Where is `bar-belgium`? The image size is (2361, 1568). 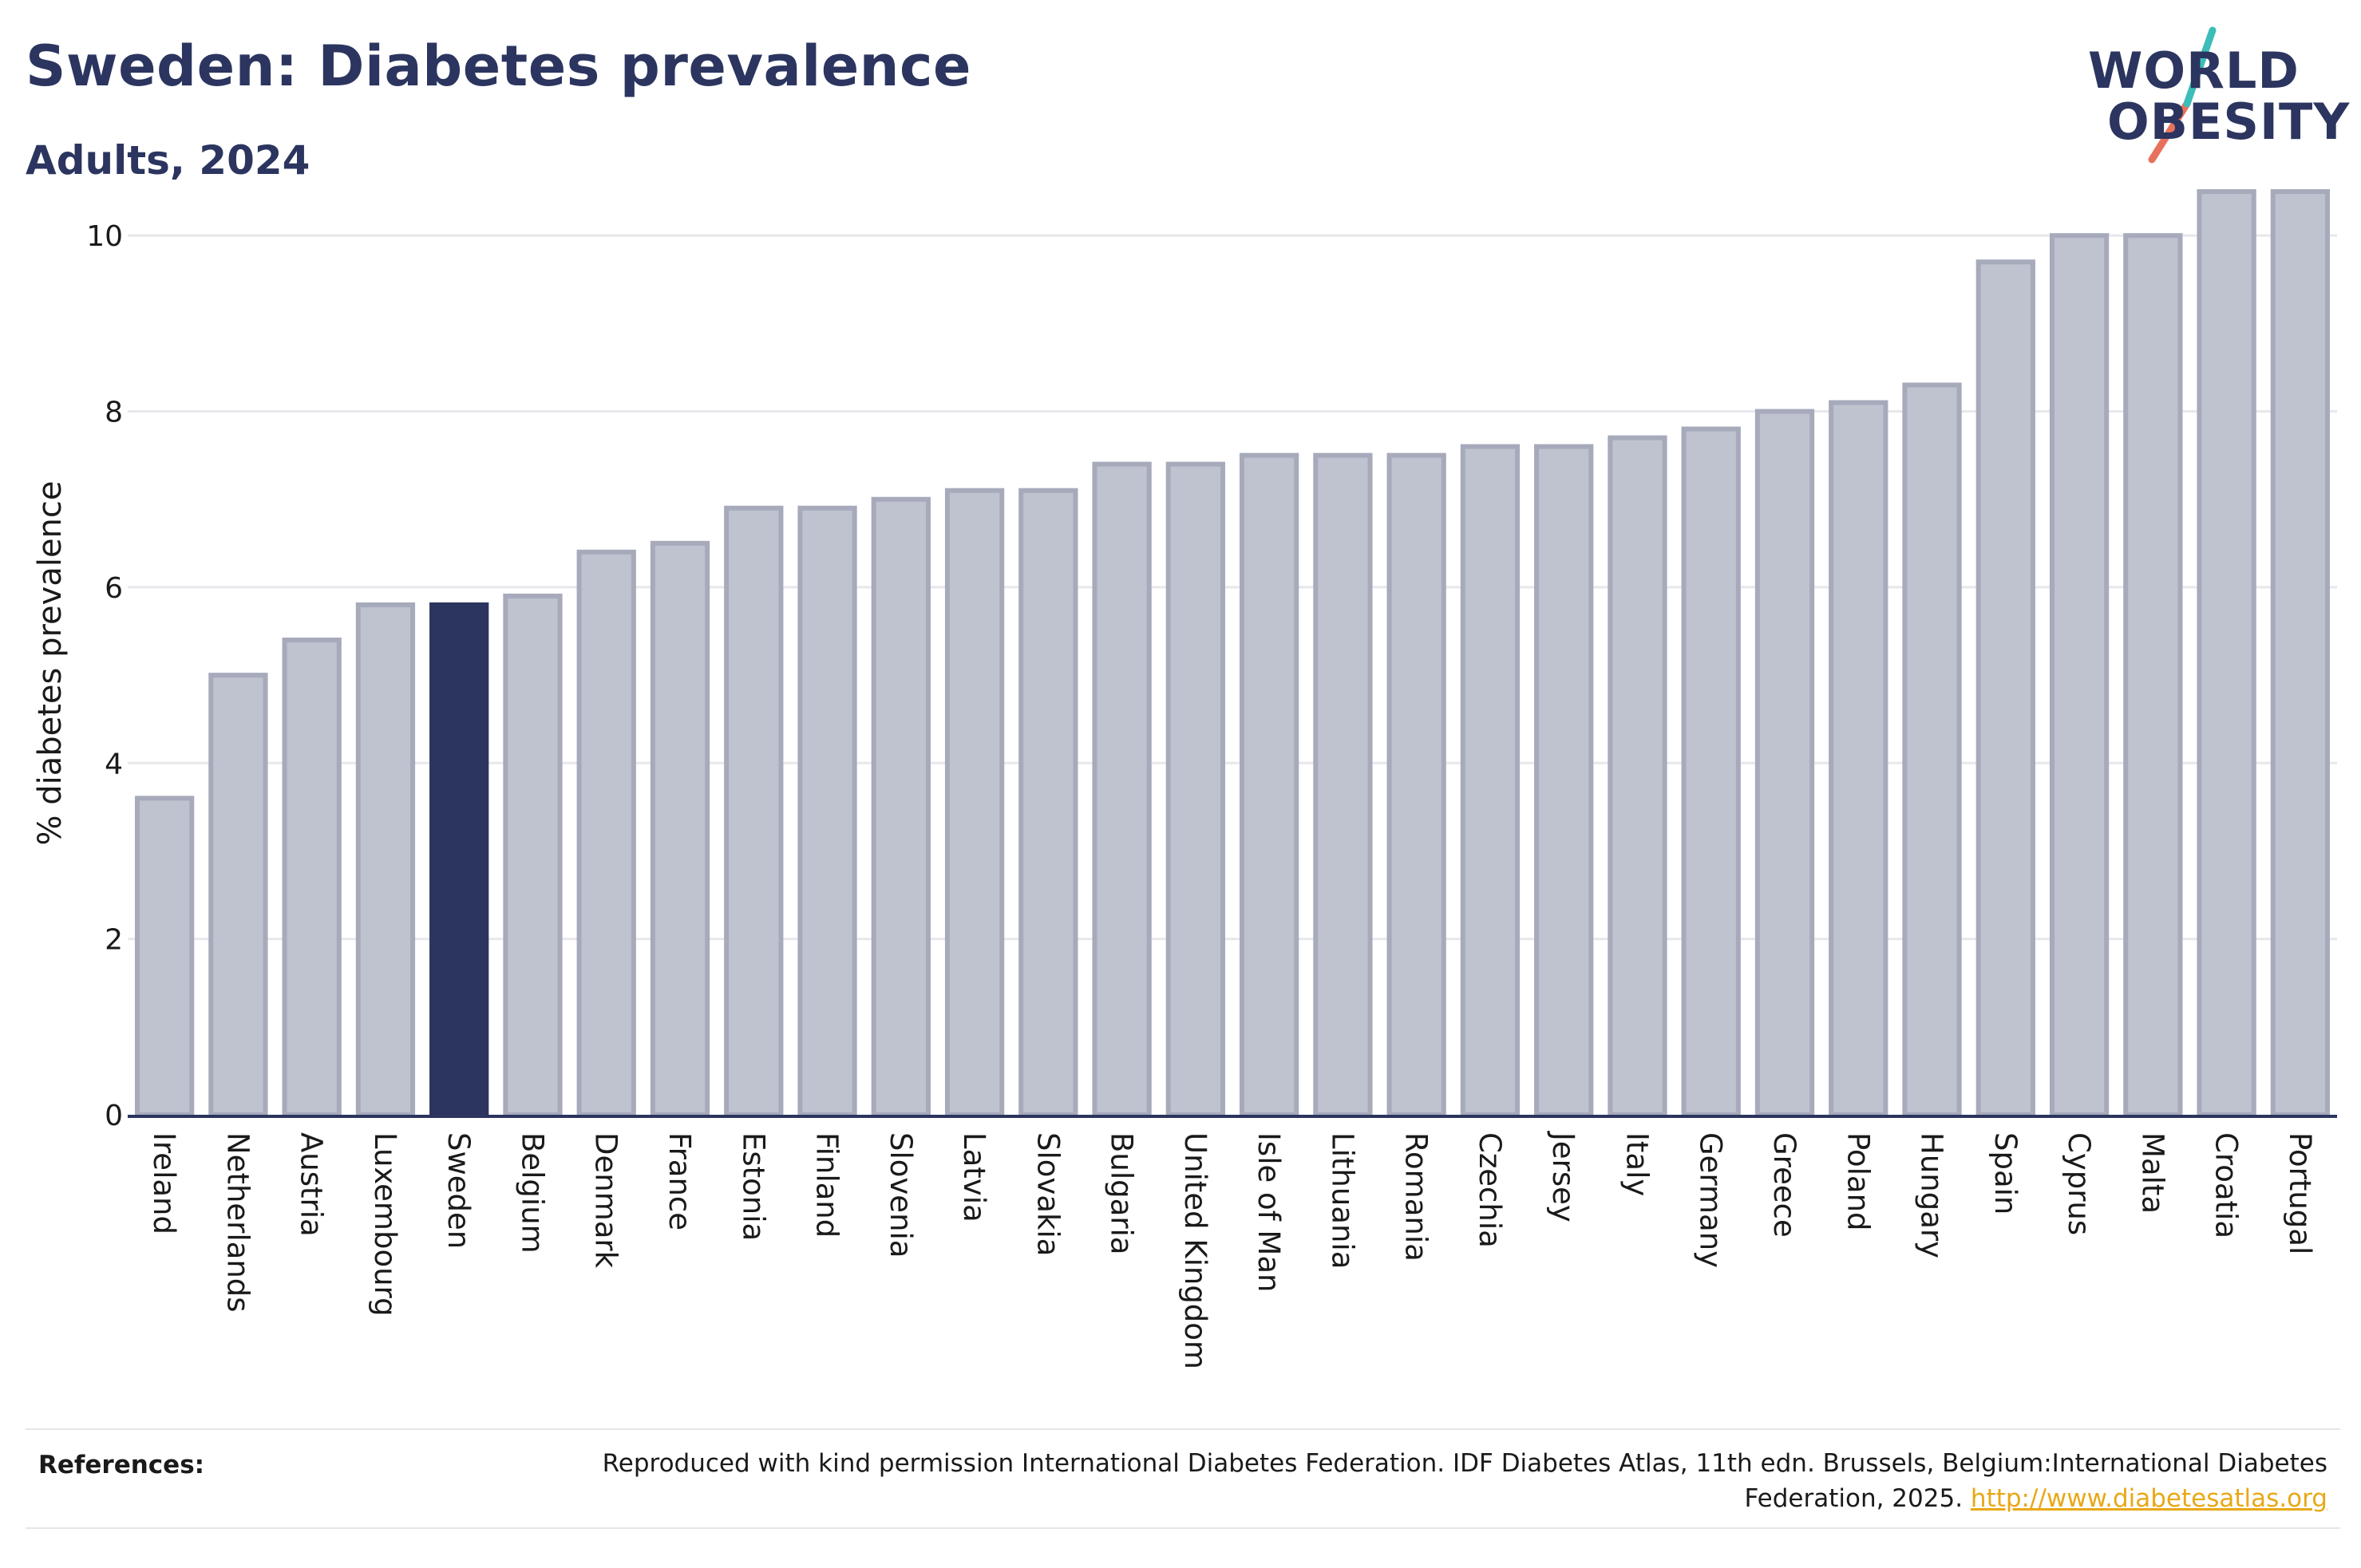 bar-belgium is located at coordinates (533, 855).